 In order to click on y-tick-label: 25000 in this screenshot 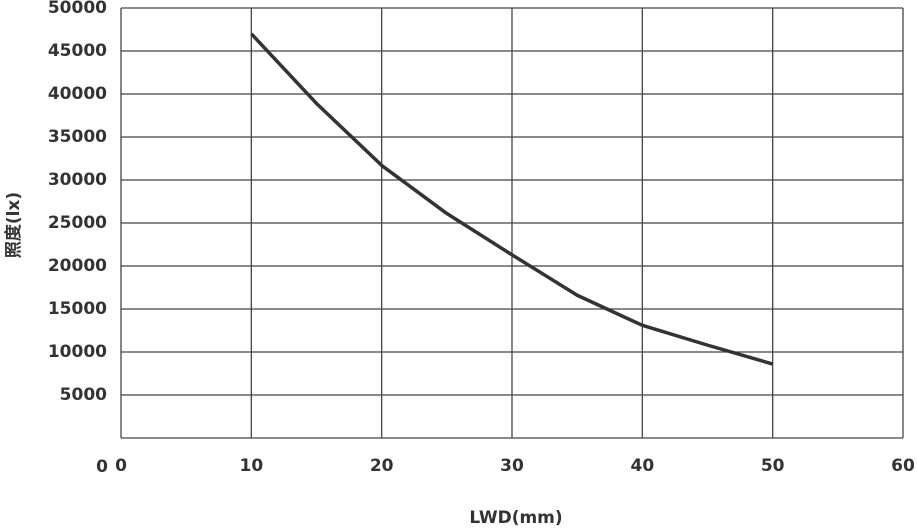, I will do `click(77, 223)`.